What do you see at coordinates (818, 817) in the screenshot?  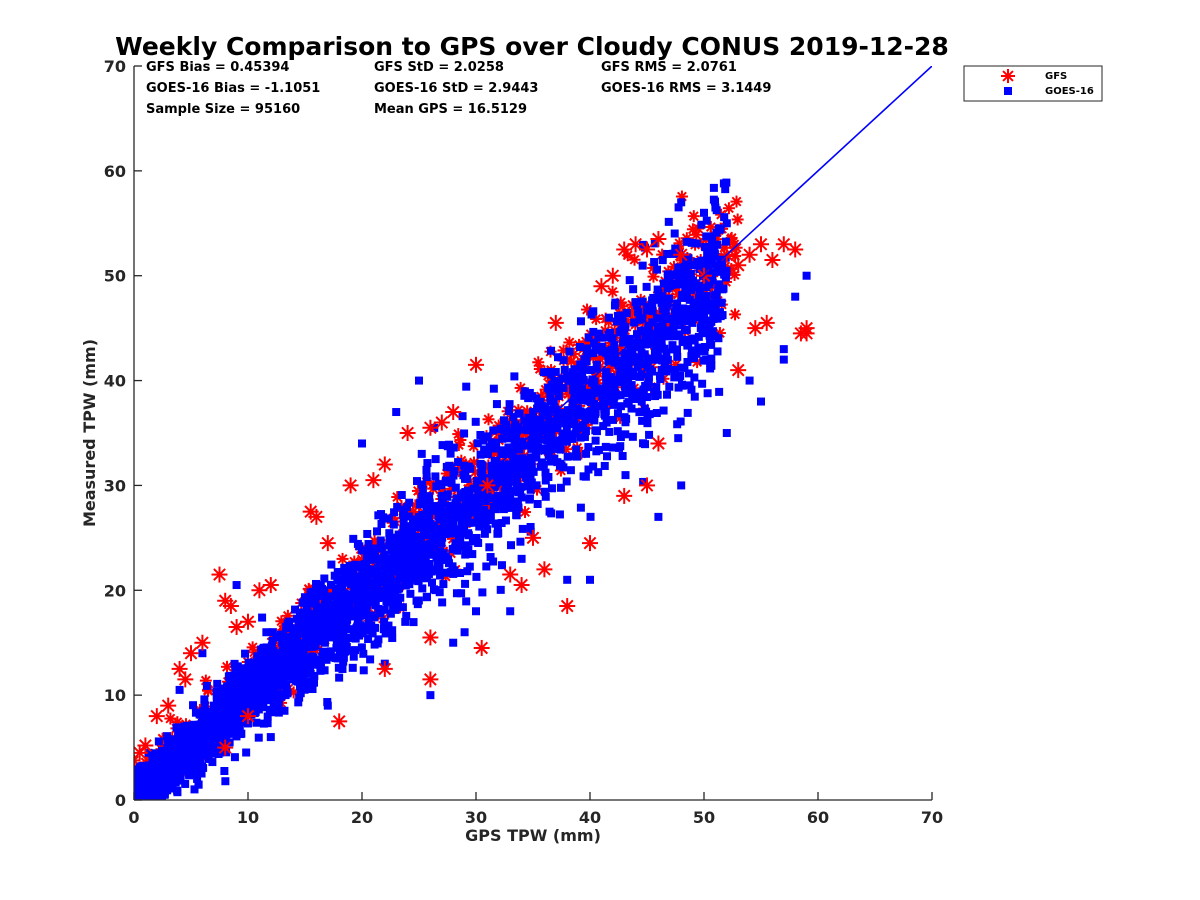 I see `x-tick-label: 60` at bounding box center [818, 817].